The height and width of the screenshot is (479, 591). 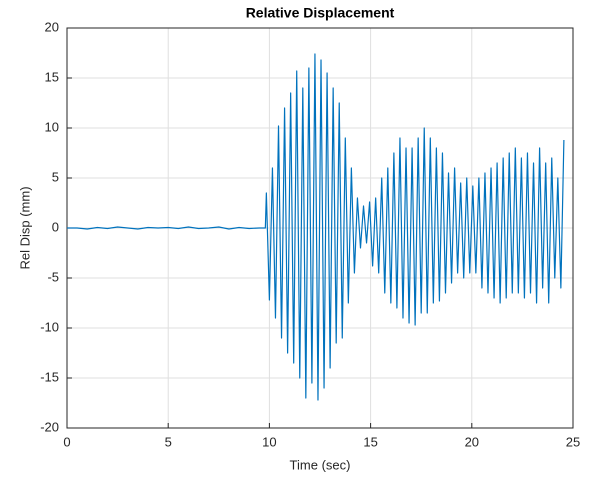 What do you see at coordinates (370, 441) in the screenshot?
I see `x-tick-label: 15` at bounding box center [370, 441].